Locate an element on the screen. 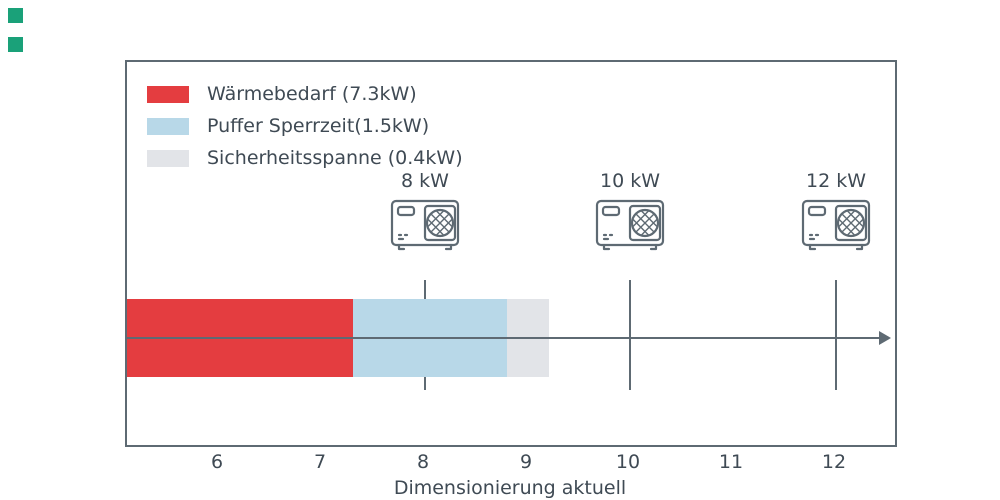 The width and height of the screenshot is (1000, 500). x-tick-label-10: 10 is located at coordinates (628, 462).